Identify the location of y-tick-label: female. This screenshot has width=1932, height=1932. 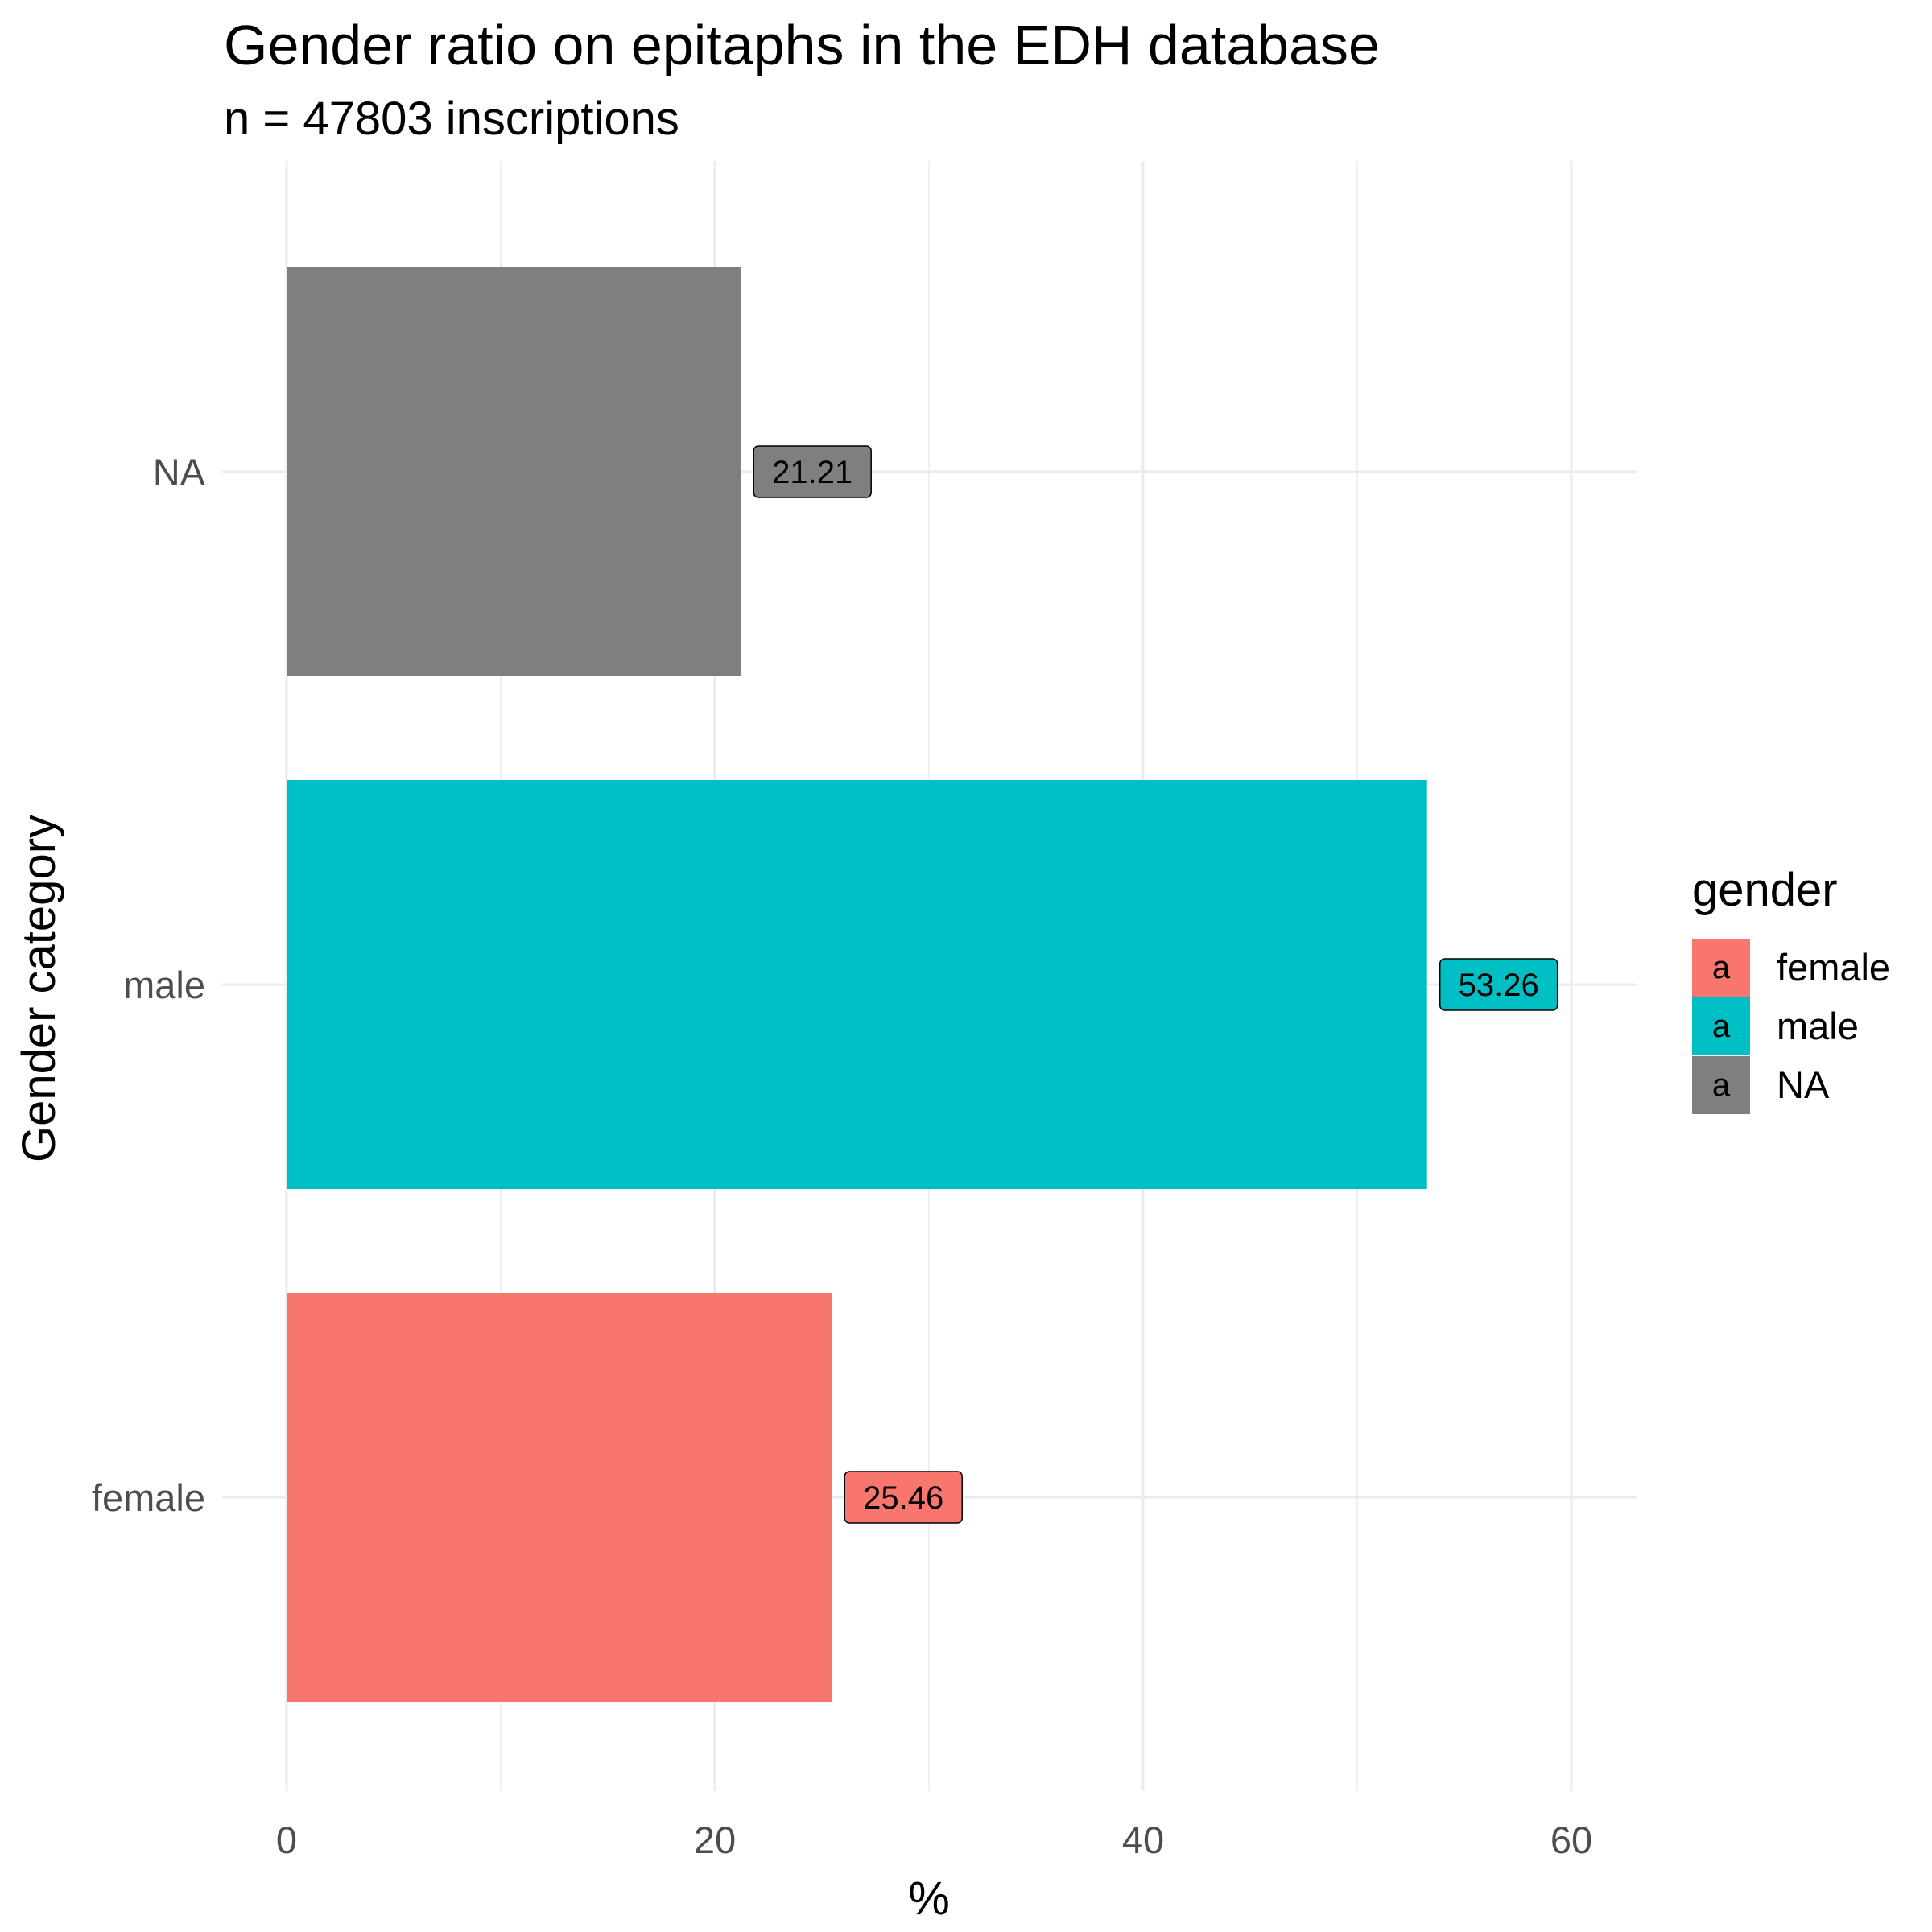
(148, 1497).